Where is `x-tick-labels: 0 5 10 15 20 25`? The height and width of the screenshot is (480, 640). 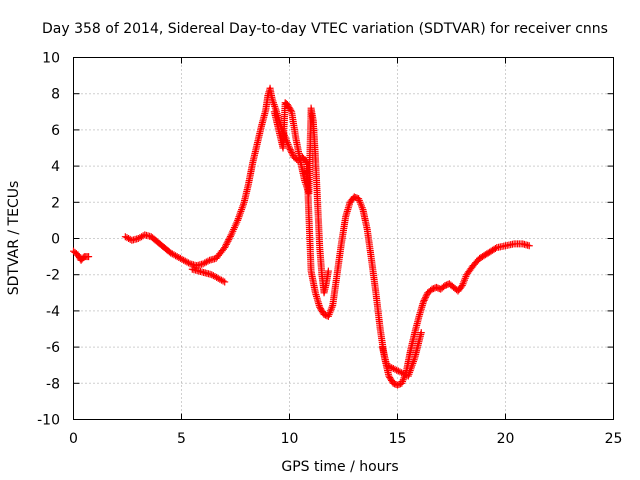 x-tick-labels: 0 5 10 15 20 25 is located at coordinates (345, 439).